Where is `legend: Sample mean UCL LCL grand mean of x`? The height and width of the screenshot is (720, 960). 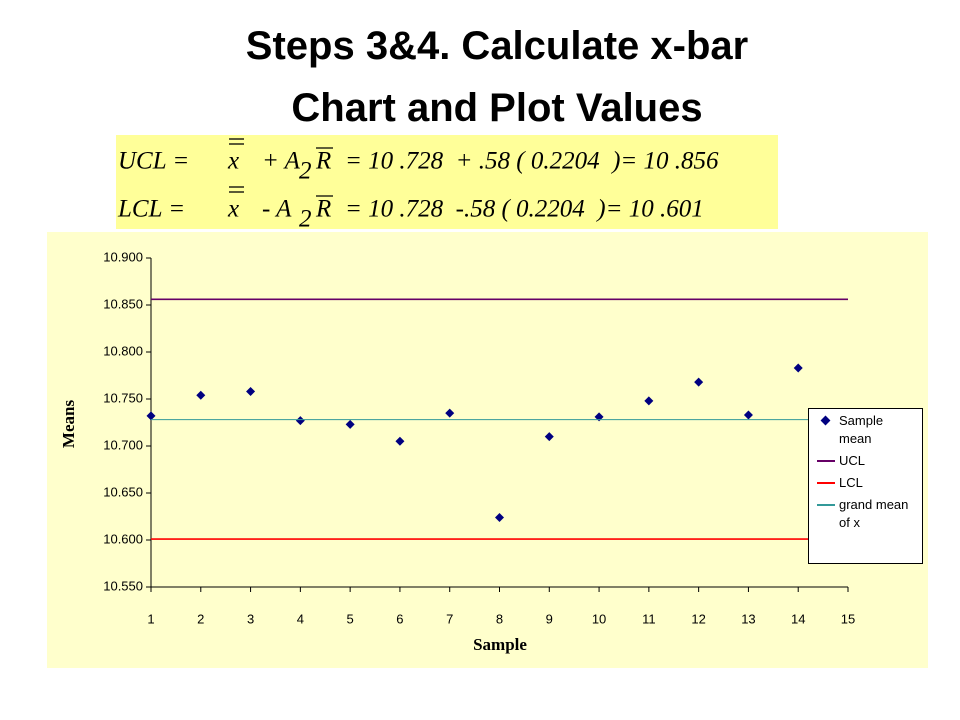 legend: Sample mean UCL LCL grand mean of x is located at coordinates (865, 486).